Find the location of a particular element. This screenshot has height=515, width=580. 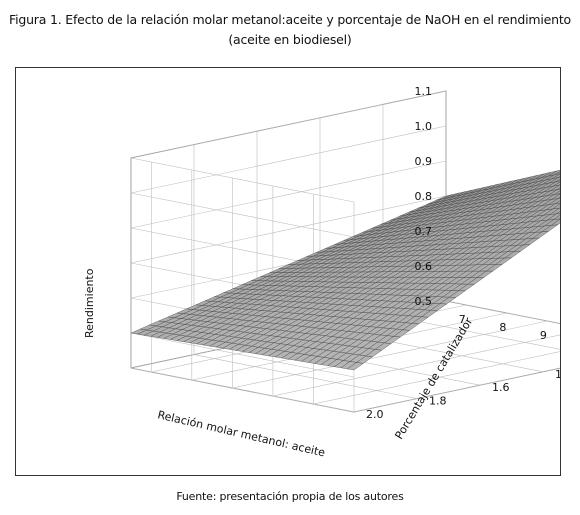

z-tick-label: 0.8 is located at coordinates (424, 196).